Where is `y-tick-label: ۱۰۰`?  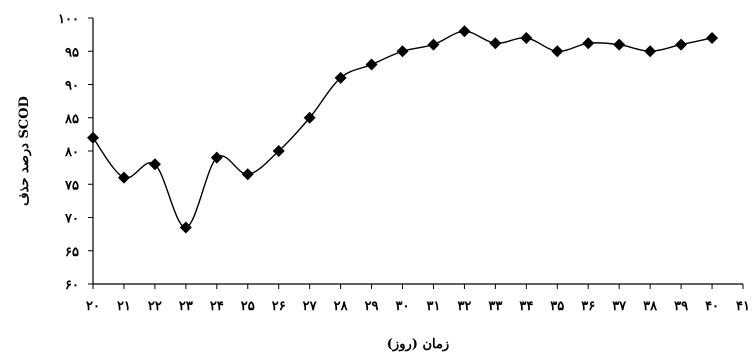 y-tick-label: ۱۰۰ is located at coordinates (68, 19).